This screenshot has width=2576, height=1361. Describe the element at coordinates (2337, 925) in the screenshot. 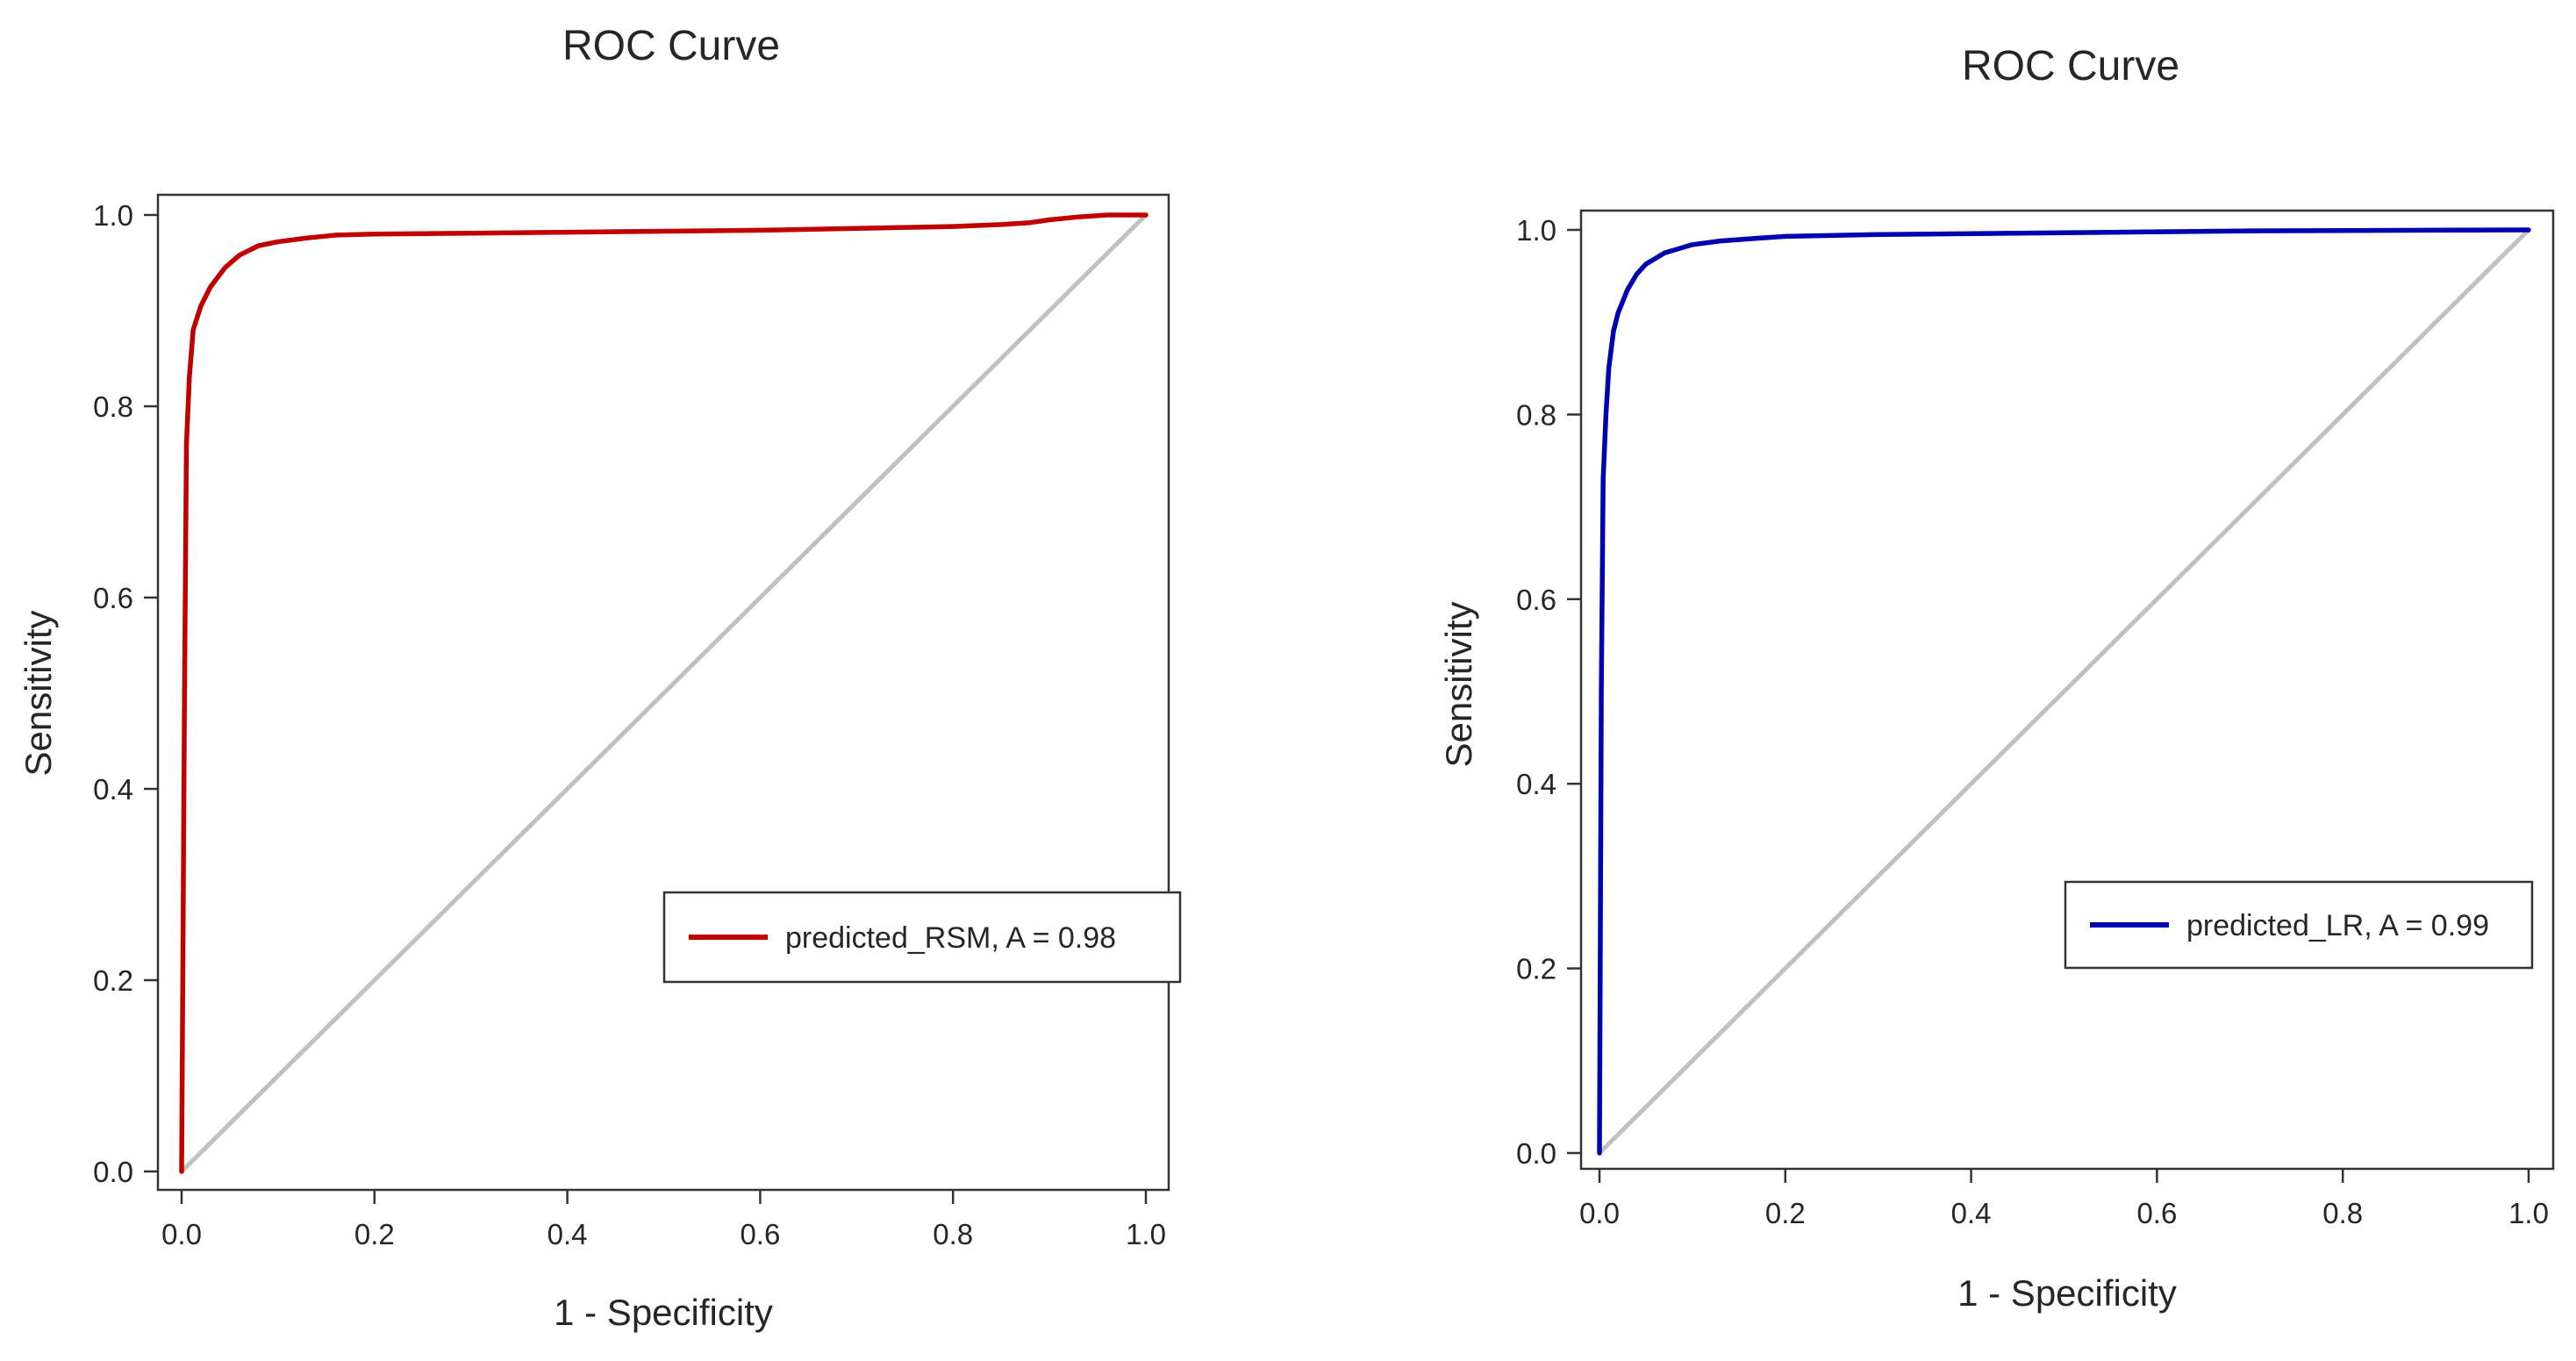

I see `legend-label: predicted_LR, A = 0.99` at that location.